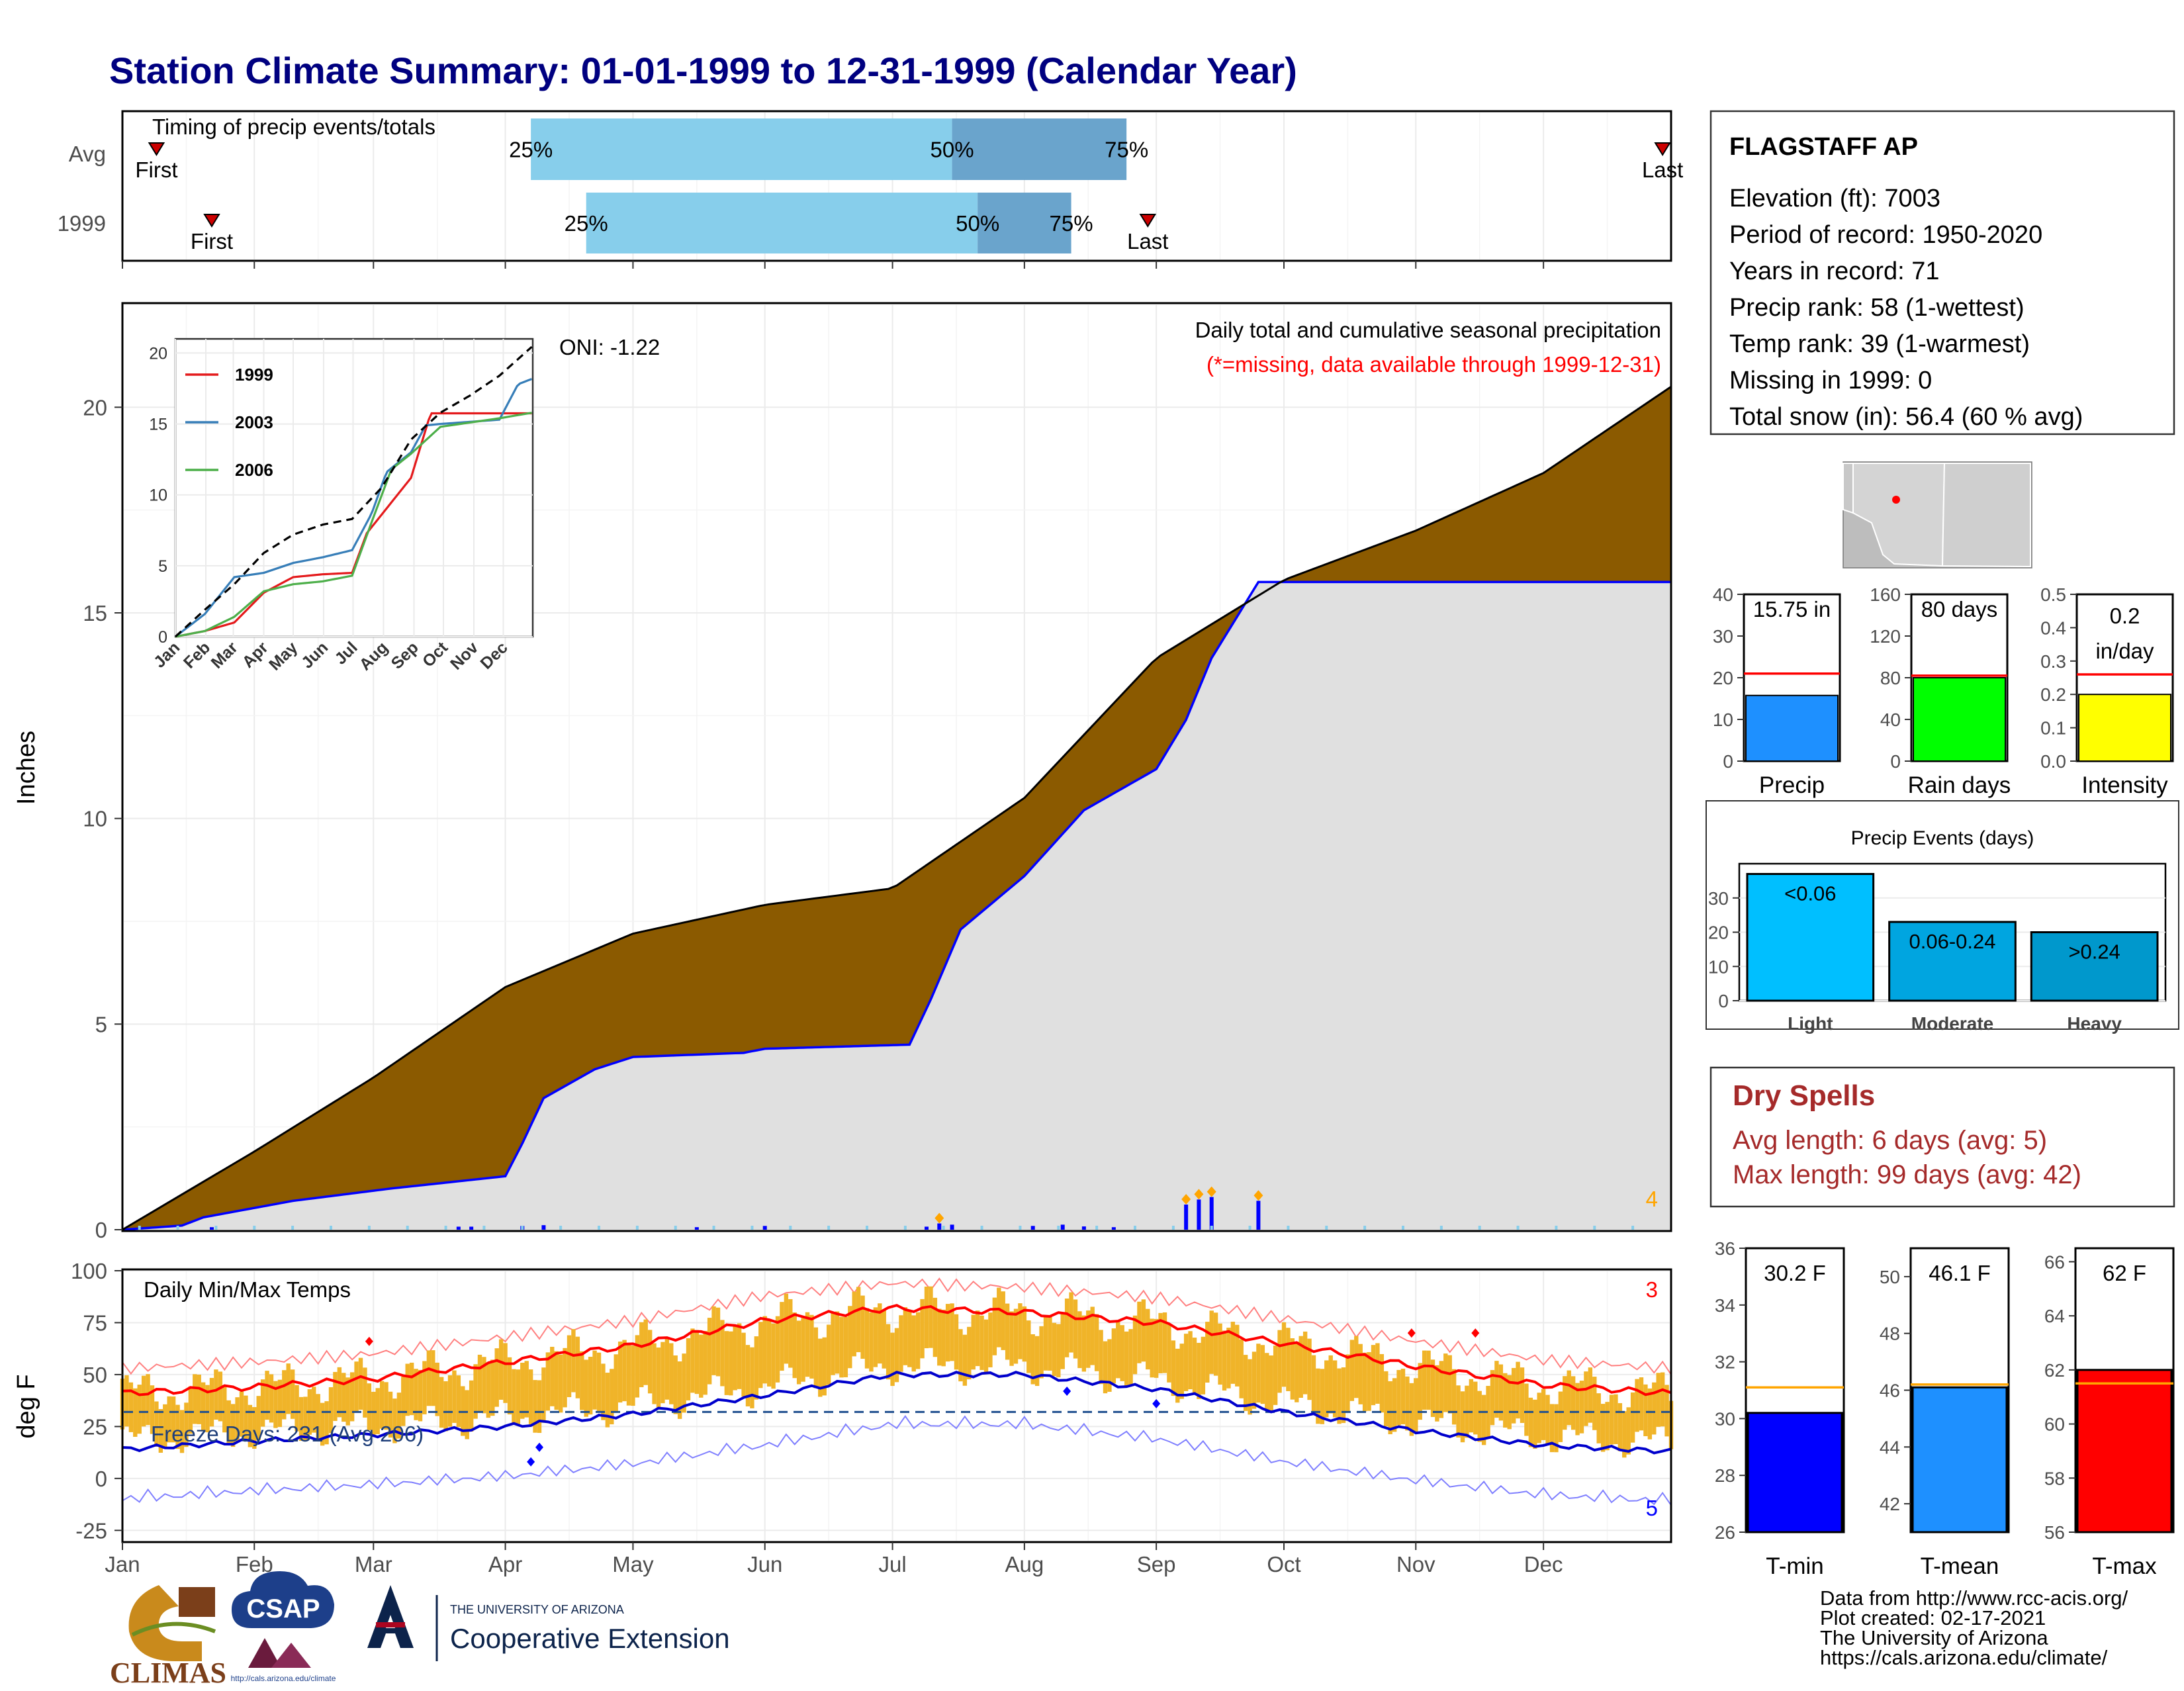 This screenshot has height=1691, width=2184. What do you see at coordinates (1718, 966) in the screenshot?
I see `events-tick-label: 10` at bounding box center [1718, 966].